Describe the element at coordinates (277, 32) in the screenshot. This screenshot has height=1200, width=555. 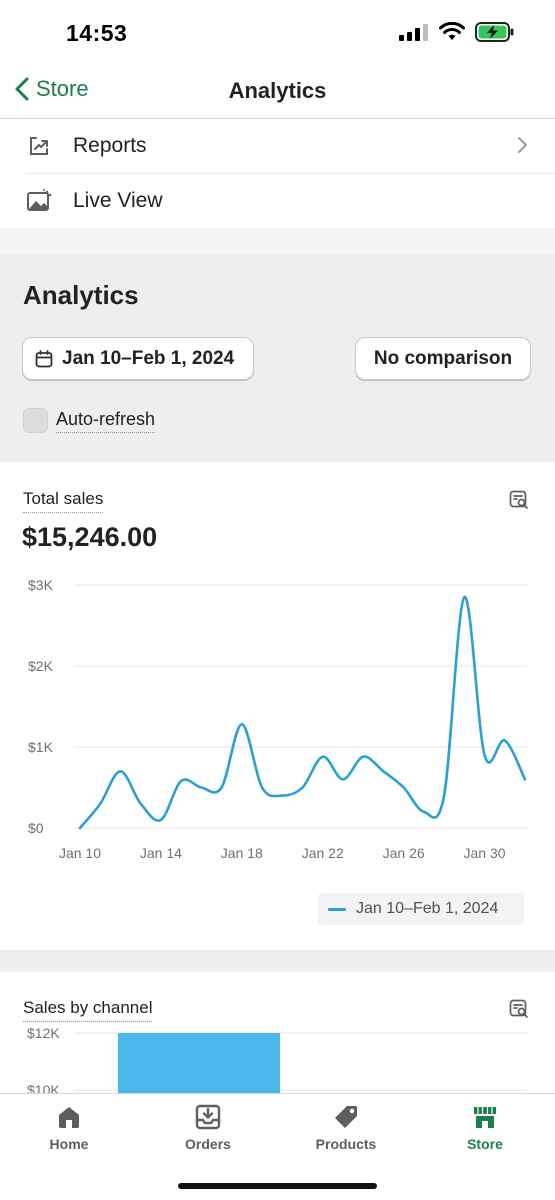
I see `status-bar: 14:53` at that location.